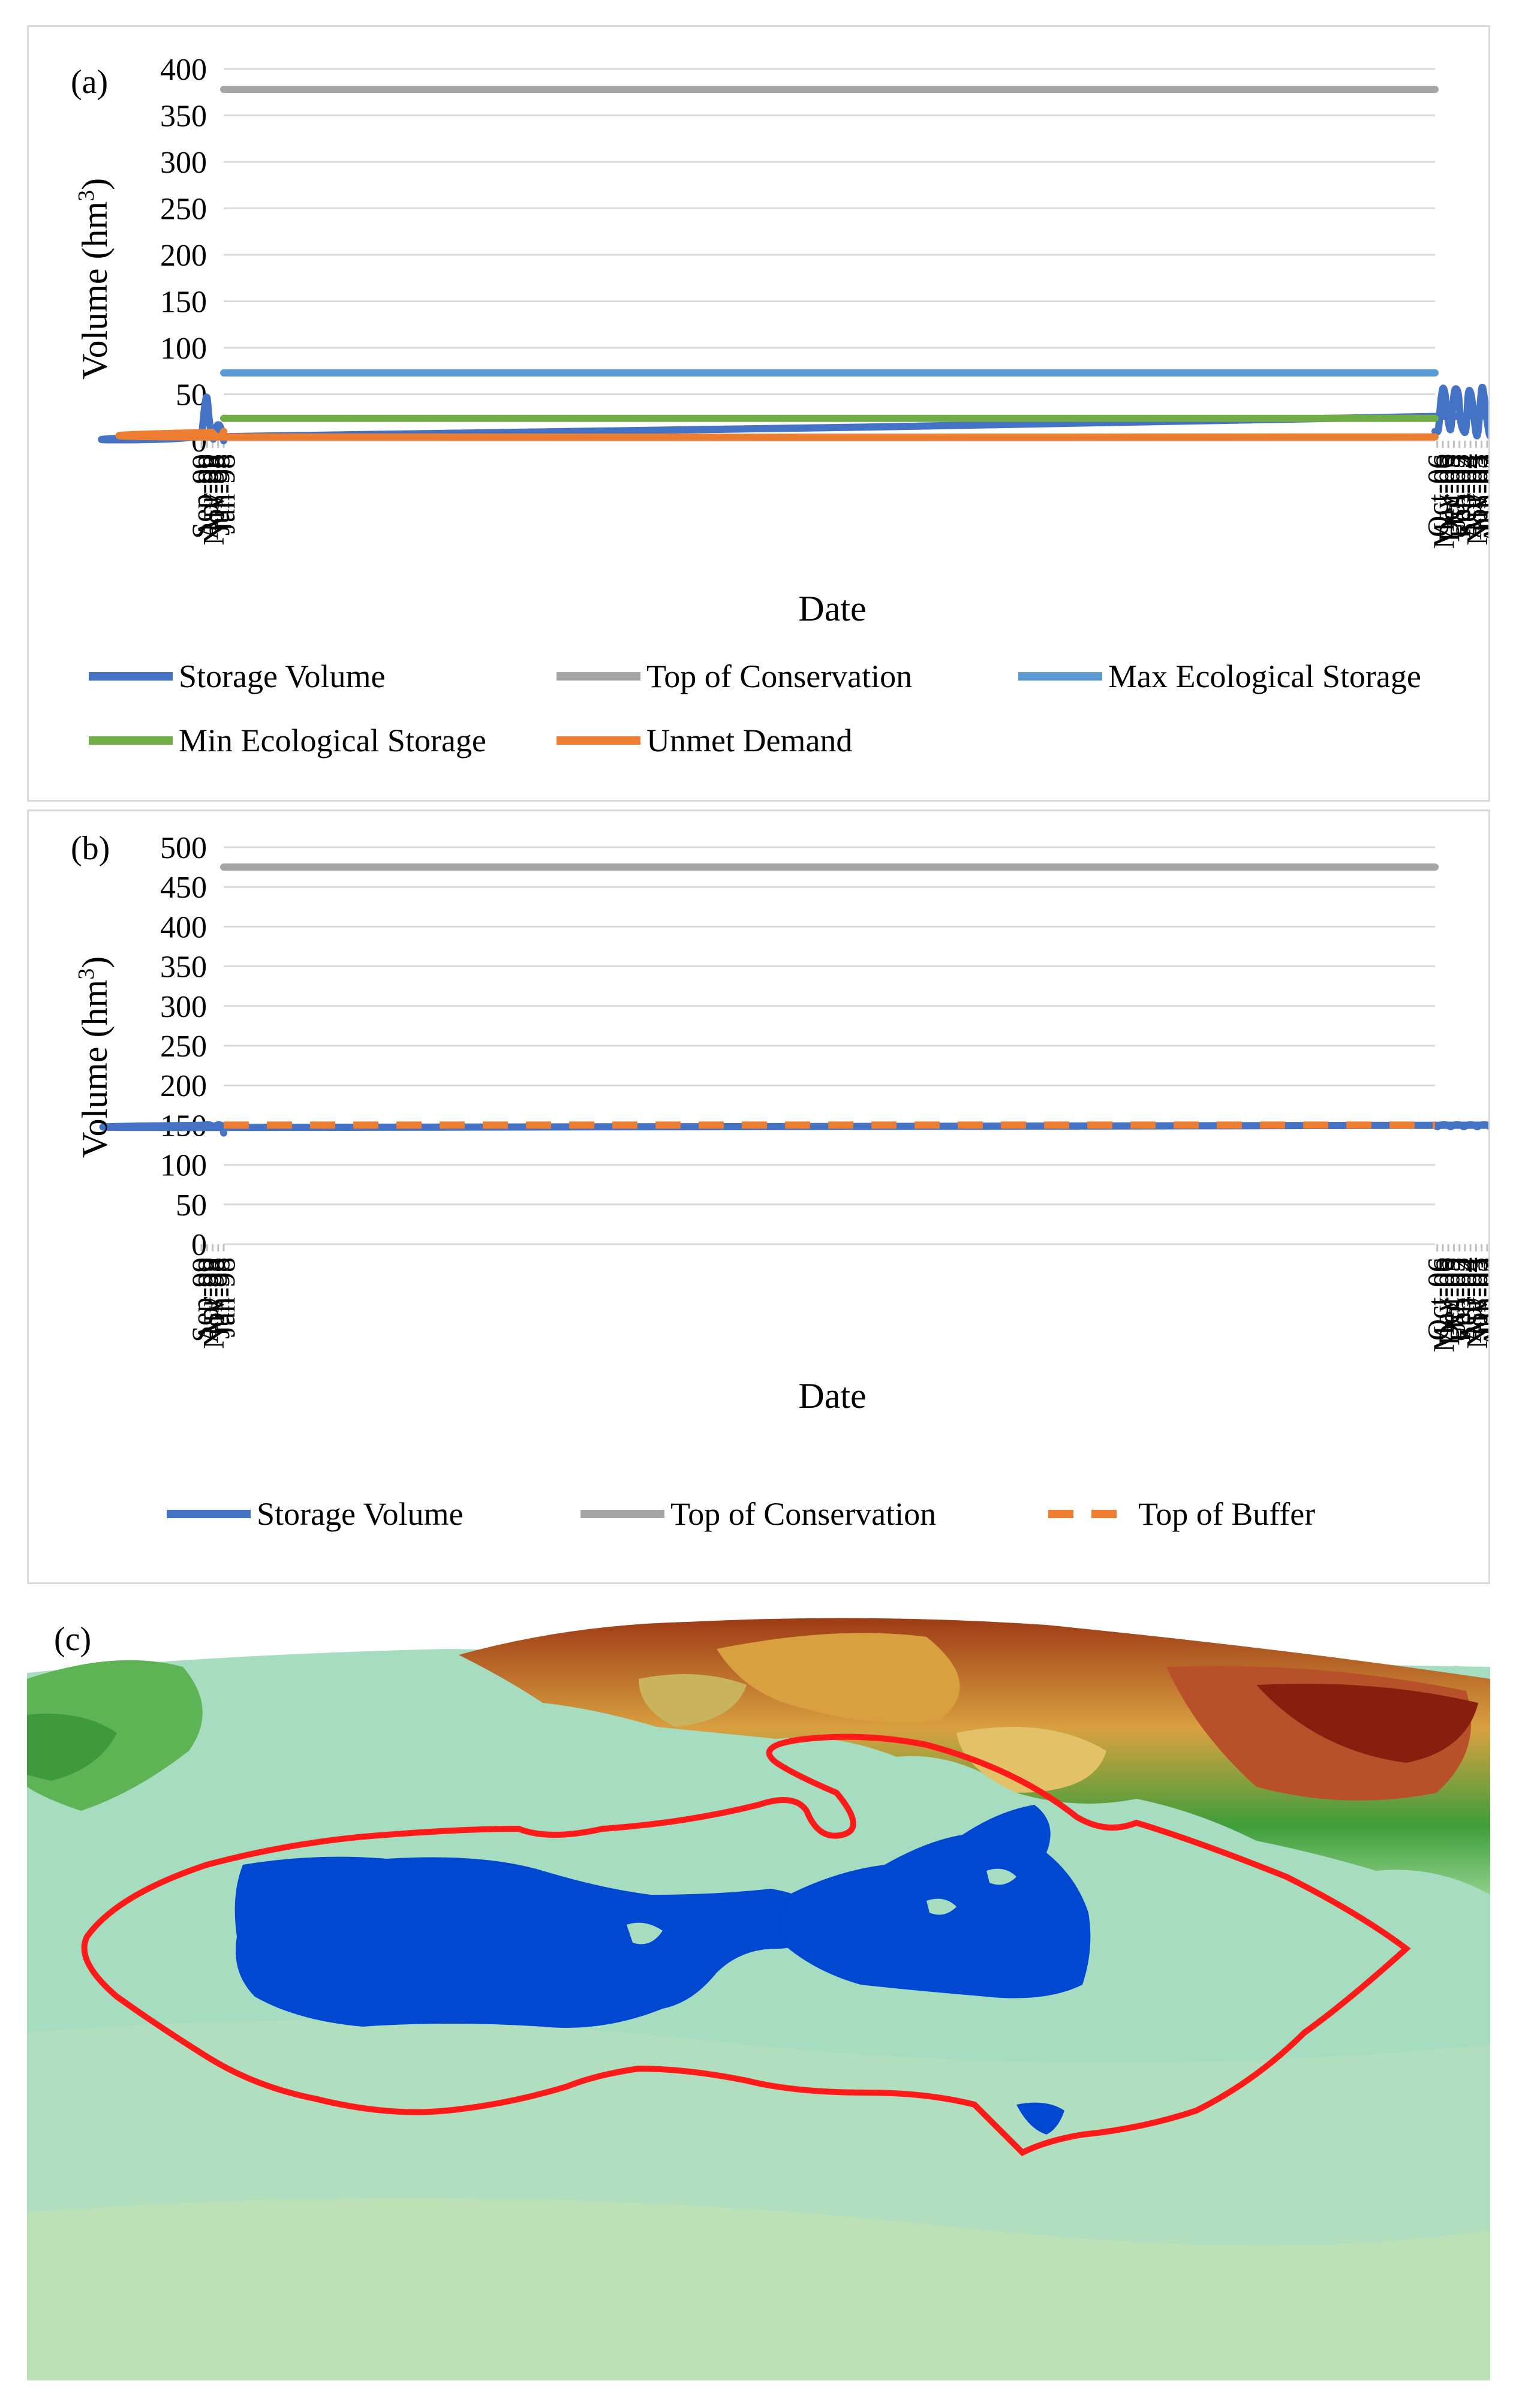  I want to click on y-tick-label: 450, so click(183, 888).